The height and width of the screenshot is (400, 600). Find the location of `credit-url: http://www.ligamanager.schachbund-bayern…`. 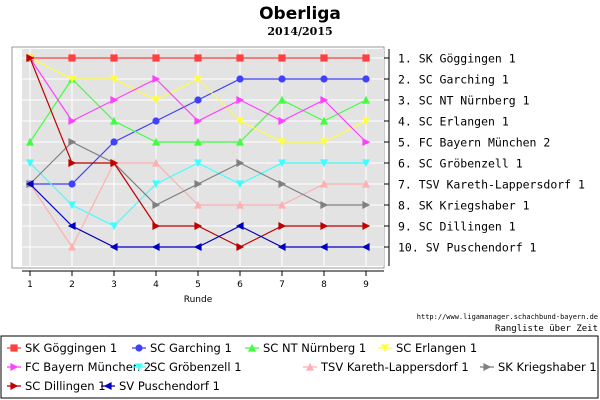

credit-url: http://www.ligamanager.schachbund-bayern… is located at coordinates (507, 317).